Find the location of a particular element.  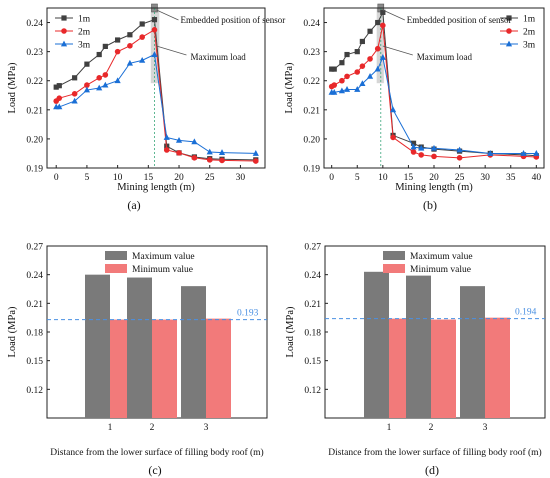

x-tick-label: 25 is located at coordinates (210, 178).